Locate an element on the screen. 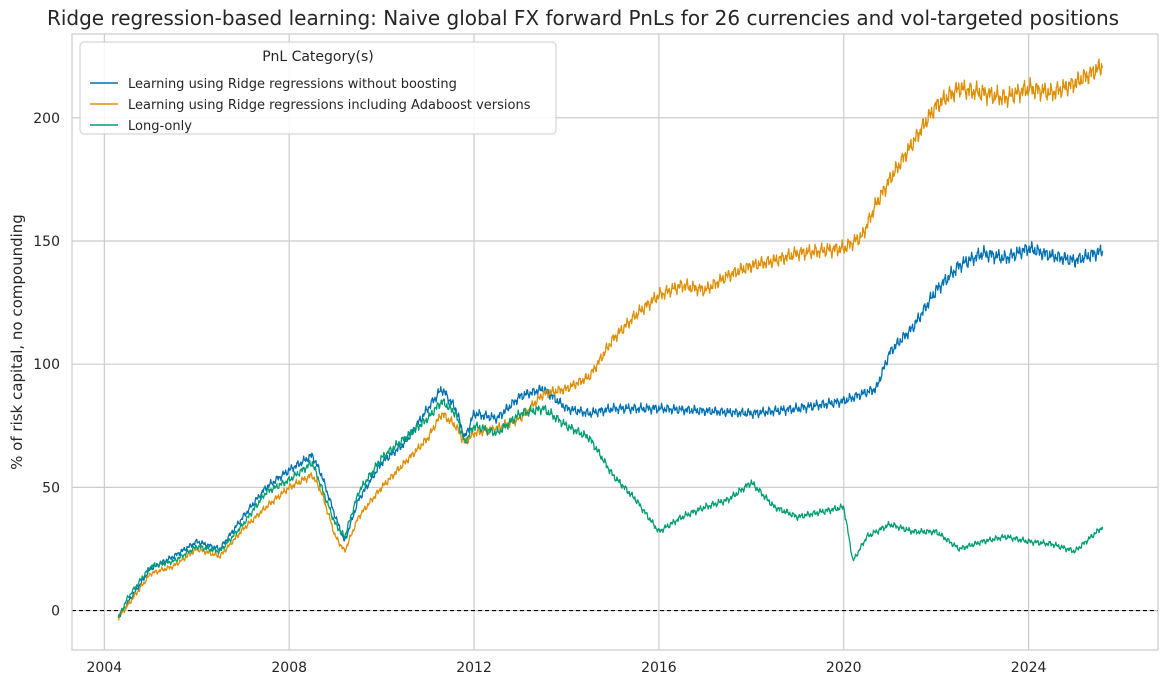  x-tick-label: 2012 is located at coordinates (474, 668).